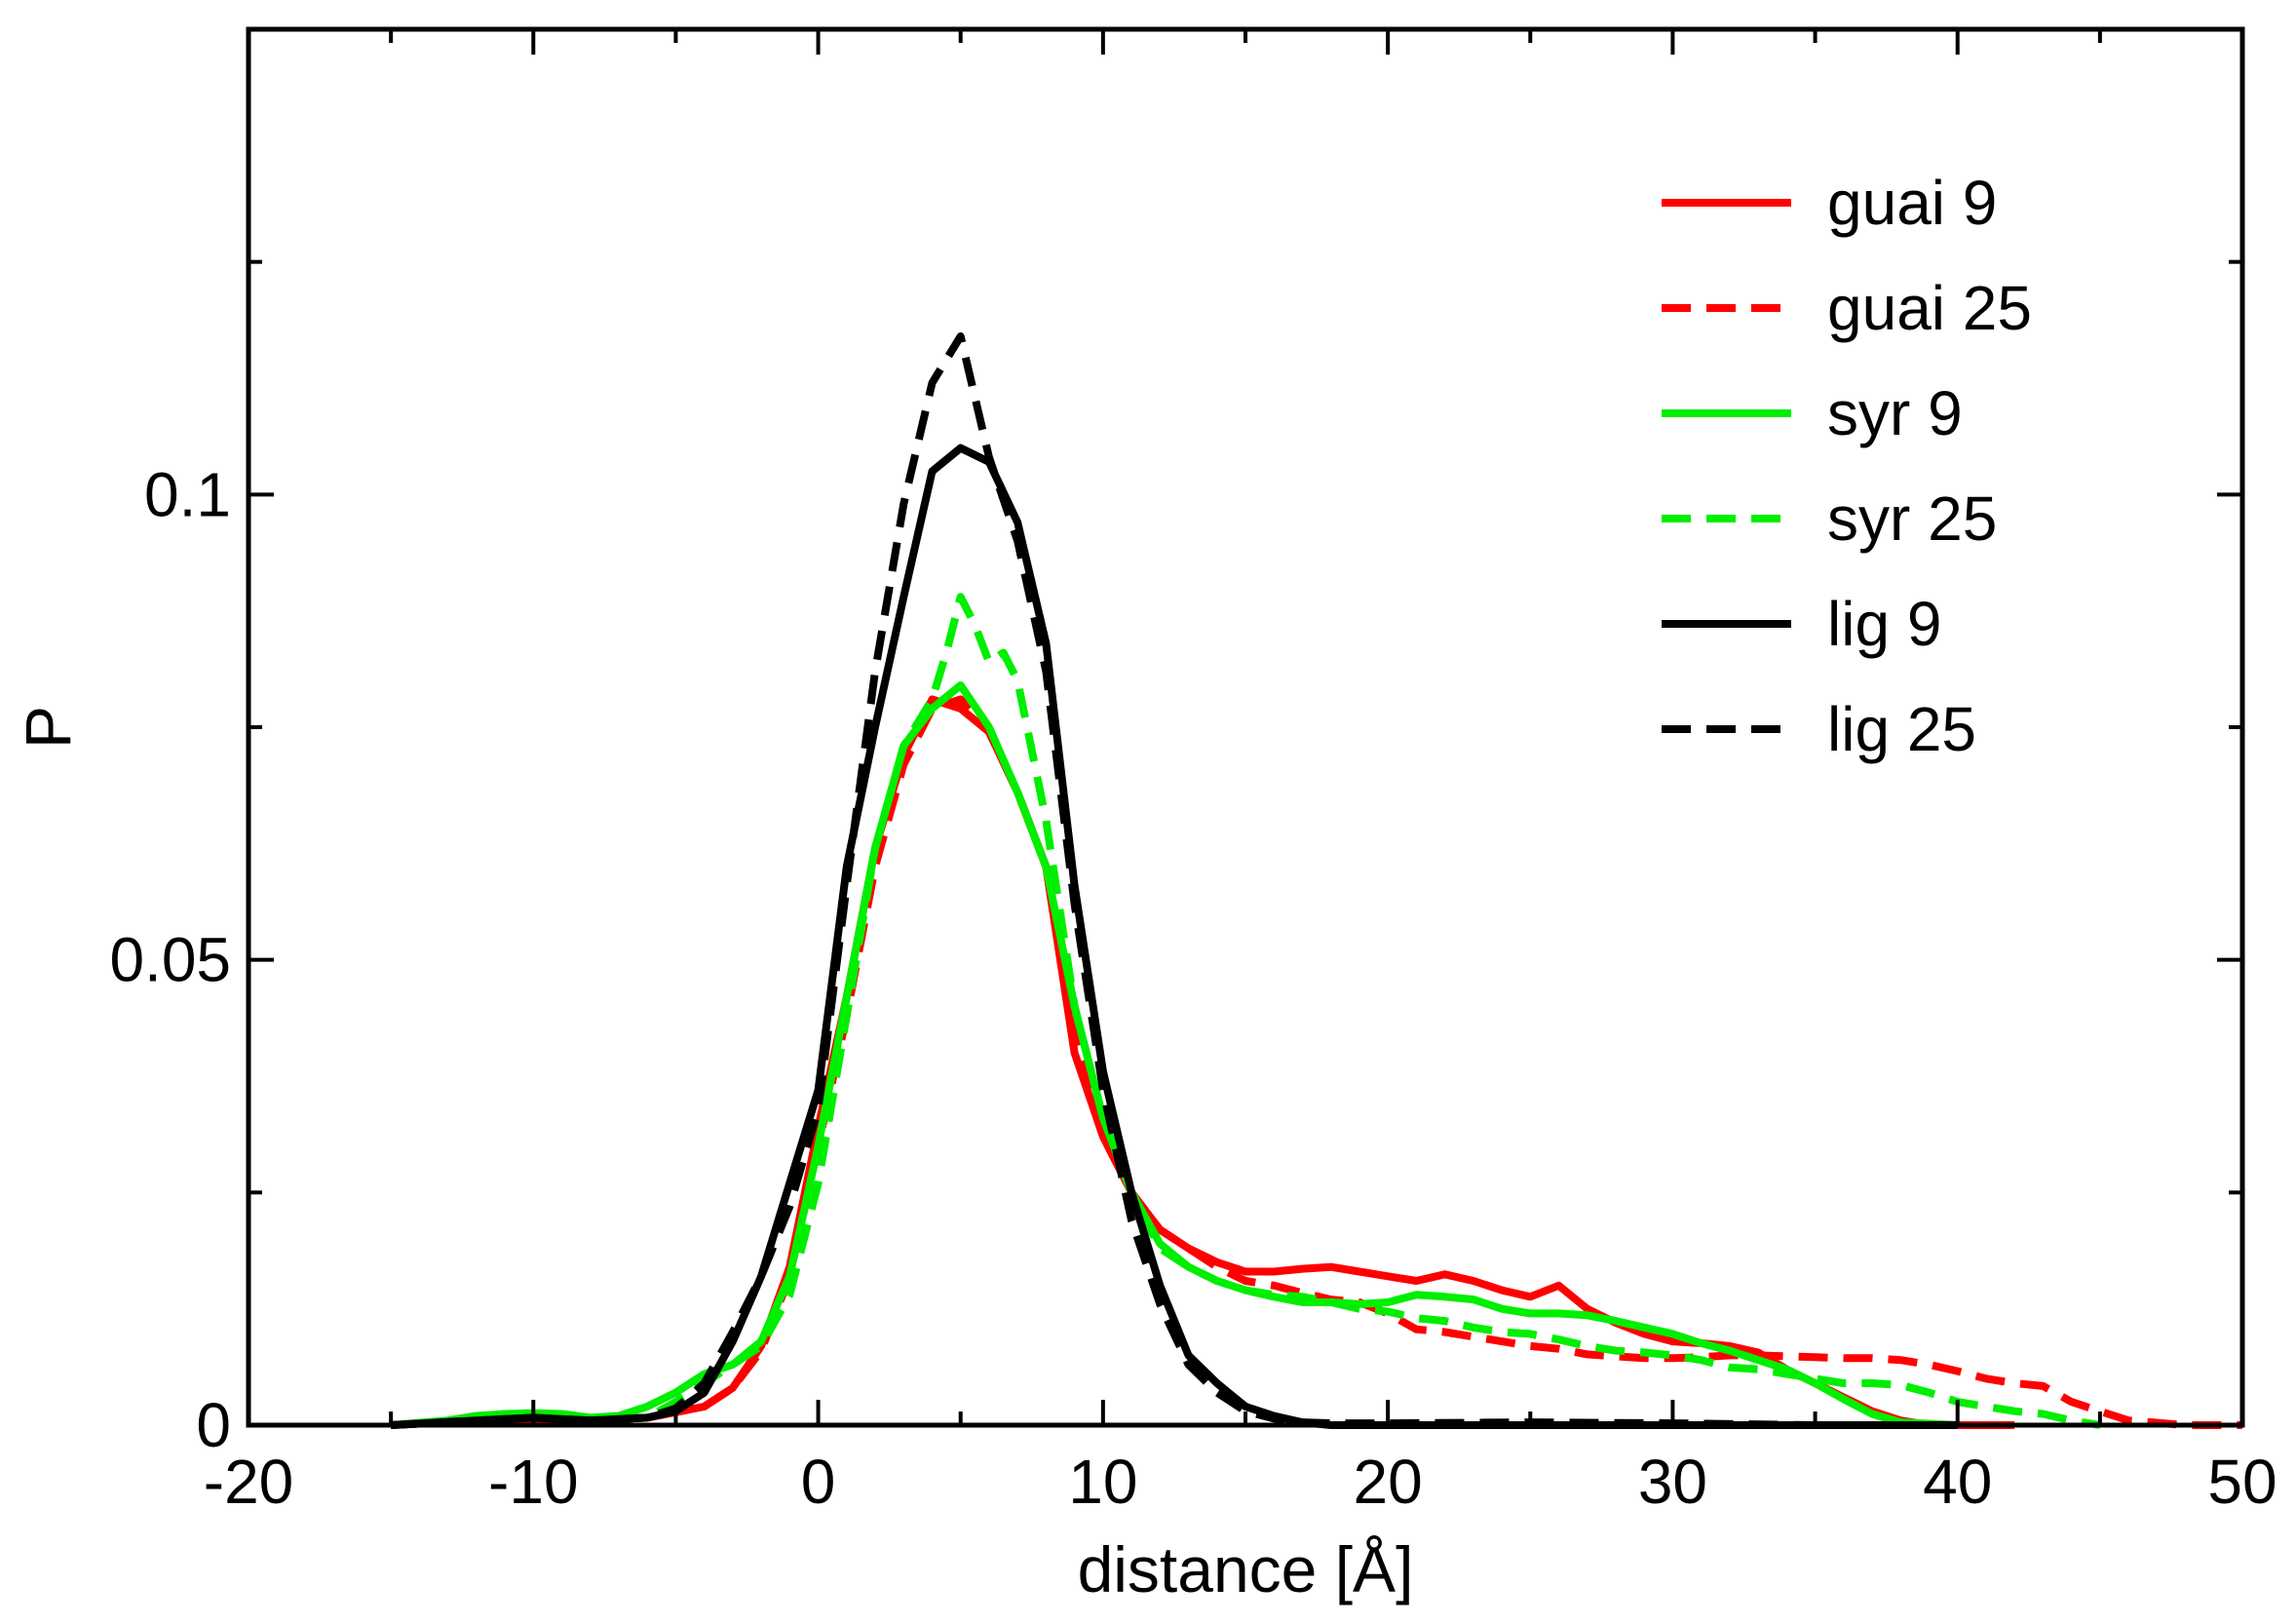  Describe the element at coordinates (48, 727) in the screenshot. I see `y-axis-label: P` at that location.